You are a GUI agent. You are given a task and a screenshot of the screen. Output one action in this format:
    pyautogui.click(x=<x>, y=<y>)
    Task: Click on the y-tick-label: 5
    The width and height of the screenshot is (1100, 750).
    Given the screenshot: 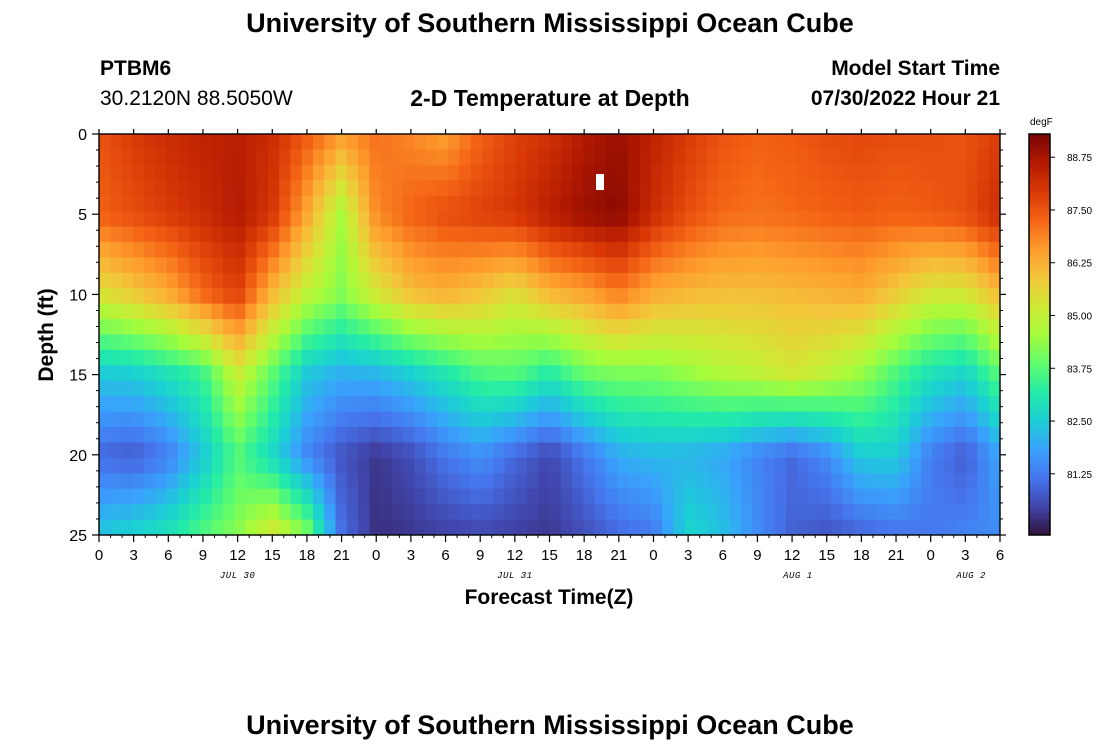 What is the action you would take?
    pyautogui.click(x=82, y=215)
    